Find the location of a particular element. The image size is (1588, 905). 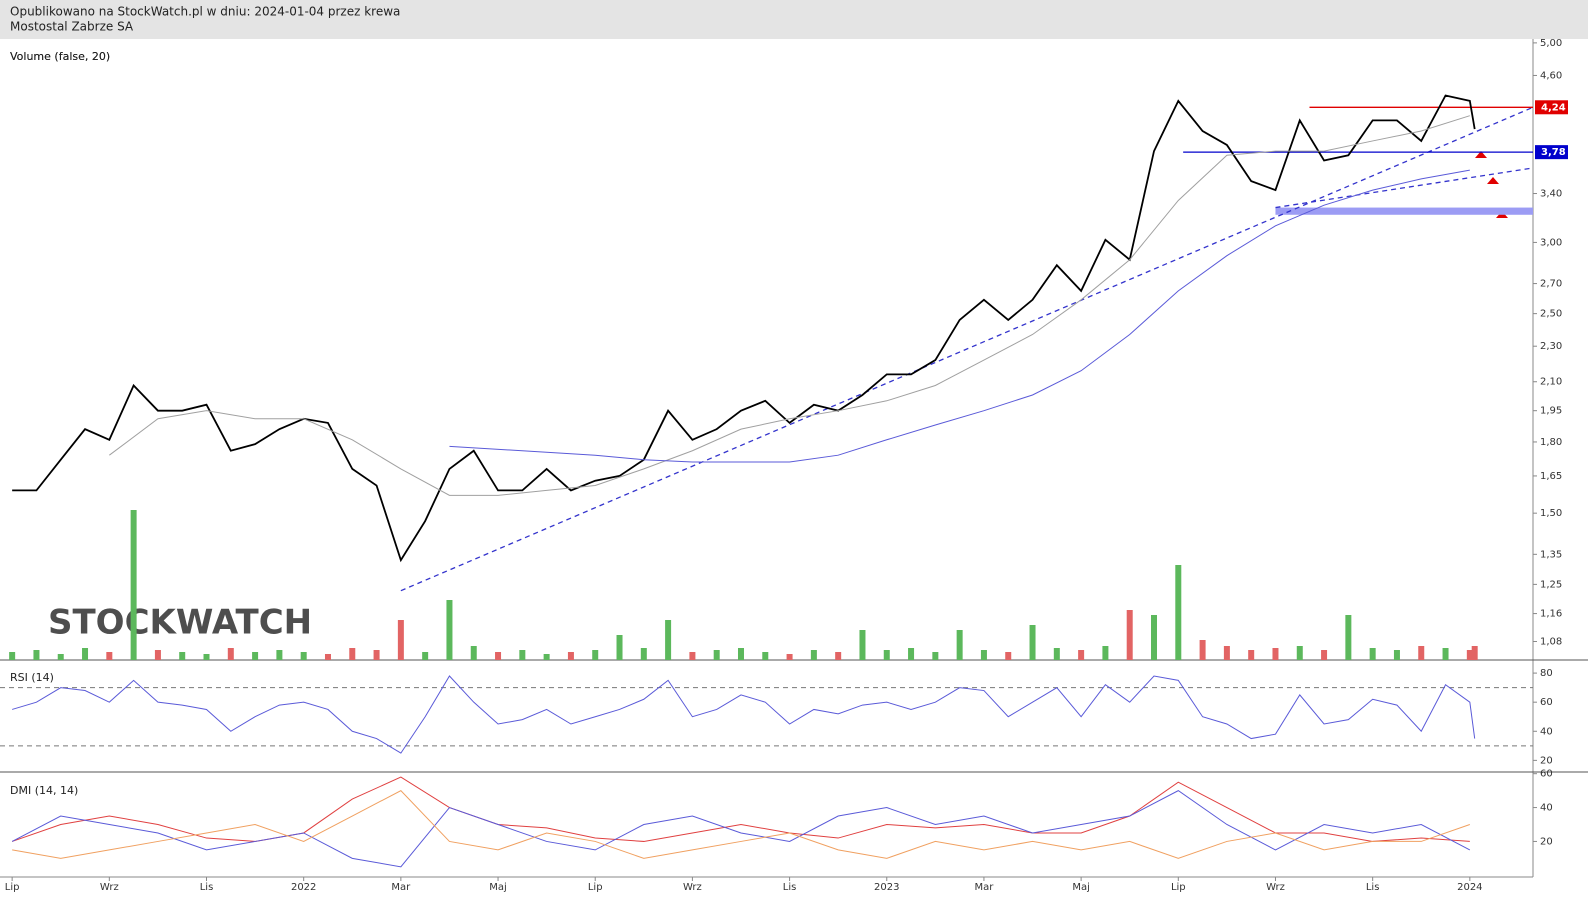

y-tick-label: 5,00 is located at coordinates (1551, 43).